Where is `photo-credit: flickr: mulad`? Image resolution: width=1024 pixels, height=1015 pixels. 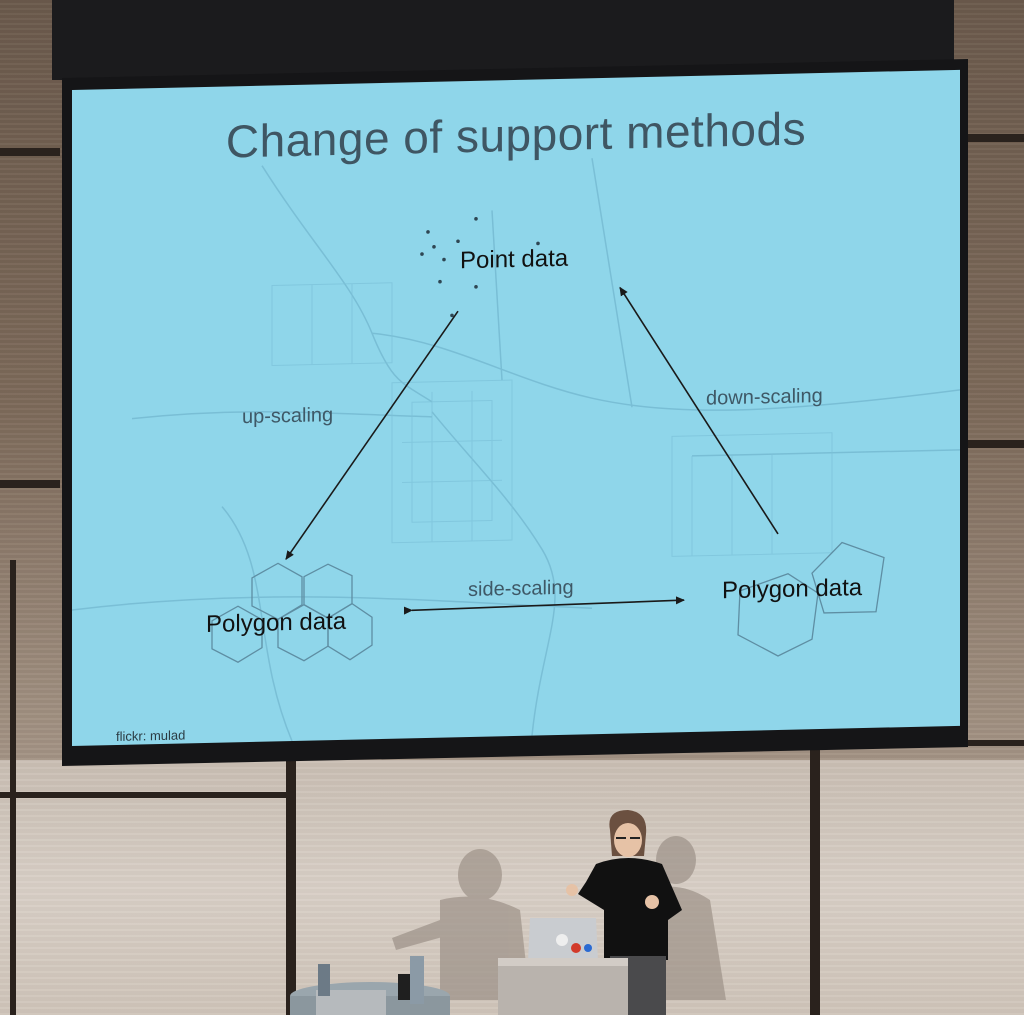
photo-credit: flickr: mulad is located at coordinates (151, 736).